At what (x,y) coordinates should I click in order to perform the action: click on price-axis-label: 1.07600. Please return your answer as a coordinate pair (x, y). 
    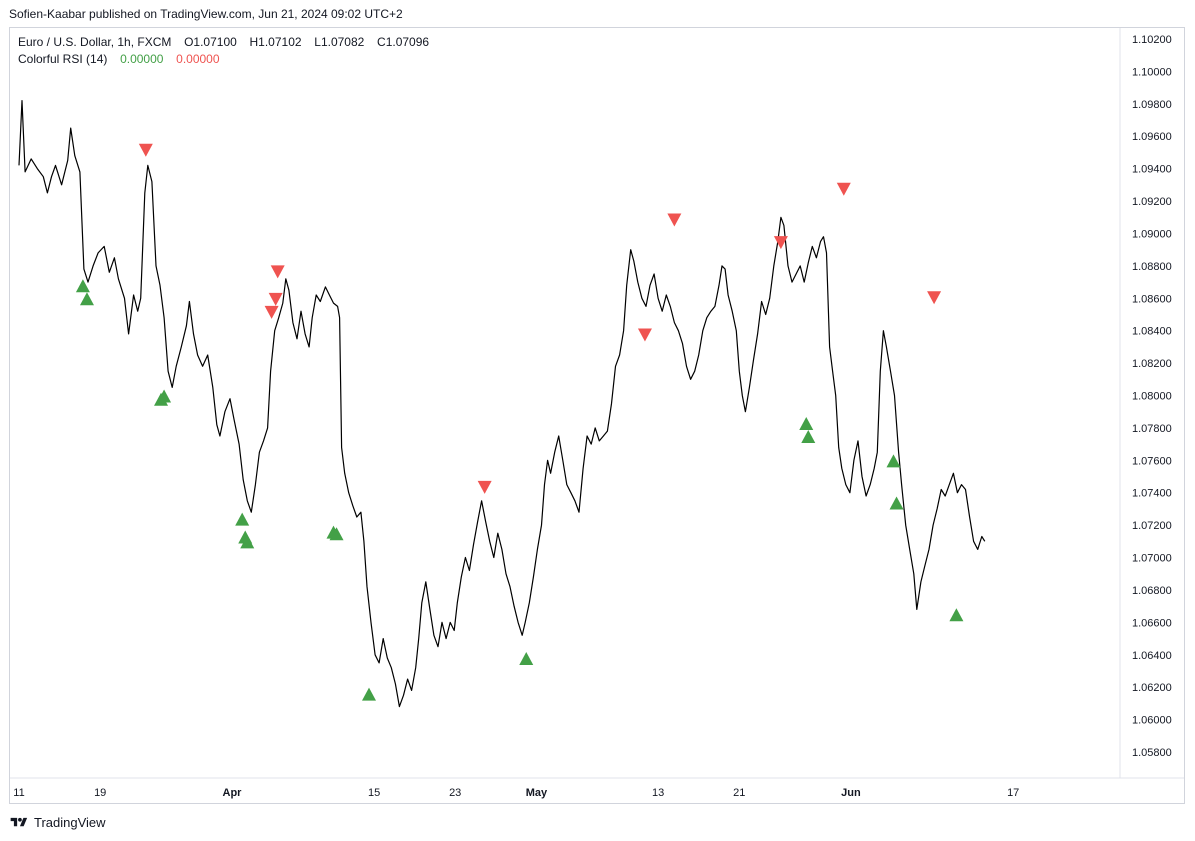
    Looking at the image, I should click on (1152, 461).